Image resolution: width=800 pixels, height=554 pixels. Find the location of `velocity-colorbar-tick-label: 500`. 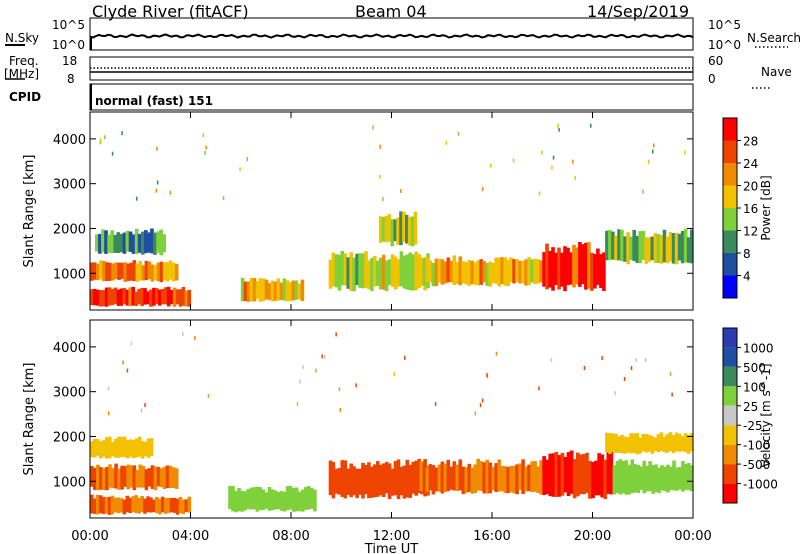

velocity-colorbar-tick-label: 500 is located at coordinates (754, 368).